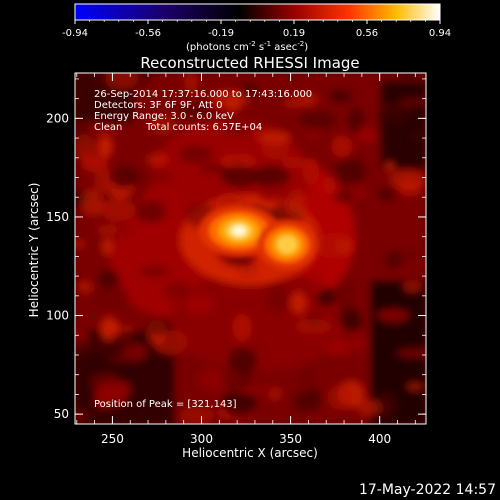  I want to click on colorbar-gradient, so click(257, 12).